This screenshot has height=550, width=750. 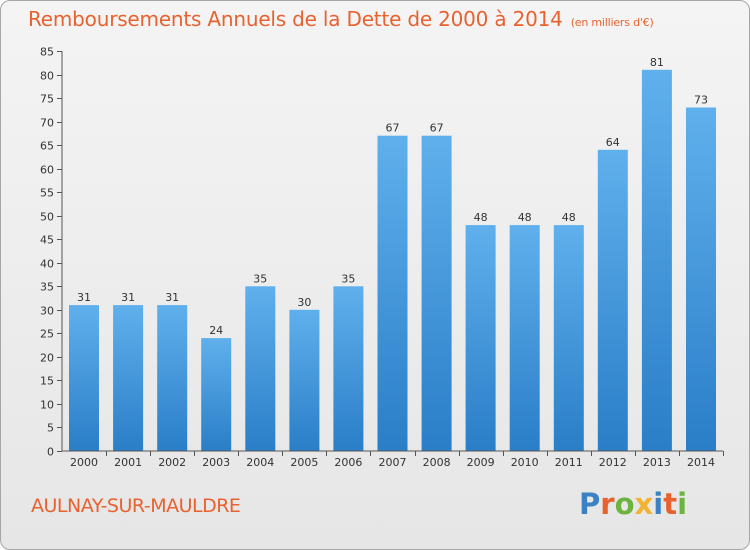 What do you see at coordinates (437, 128) in the screenshot?
I see `data-label-2008: 67` at bounding box center [437, 128].